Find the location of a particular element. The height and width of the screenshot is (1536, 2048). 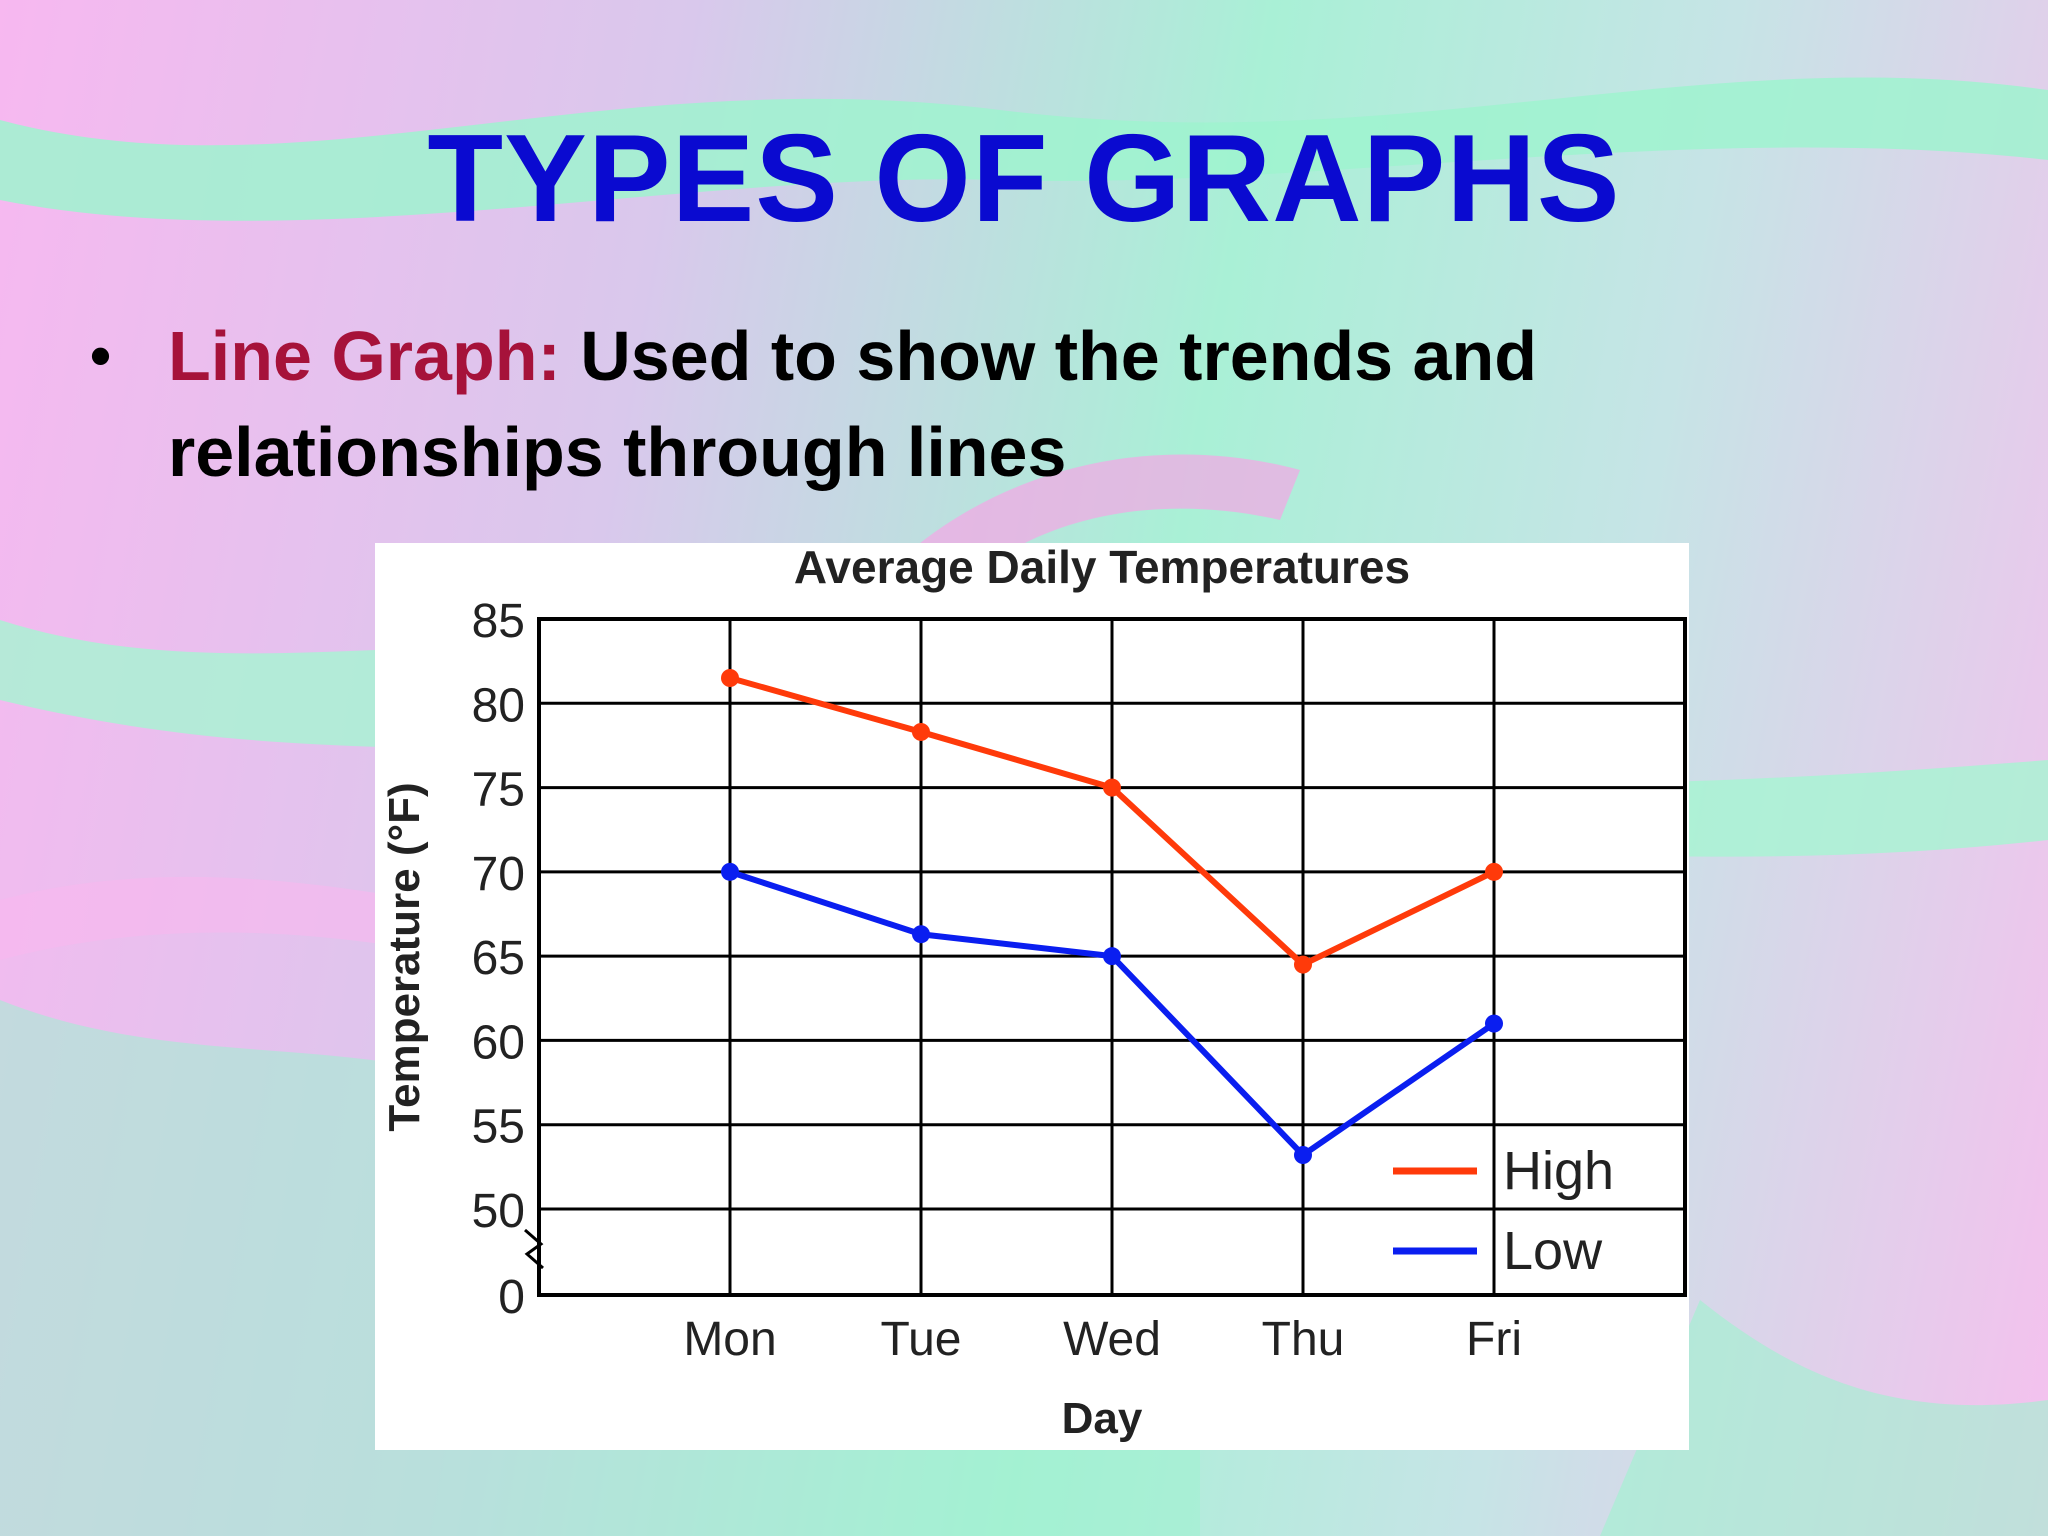

y-tick-label: 65 is located at coordinates (498, 958).